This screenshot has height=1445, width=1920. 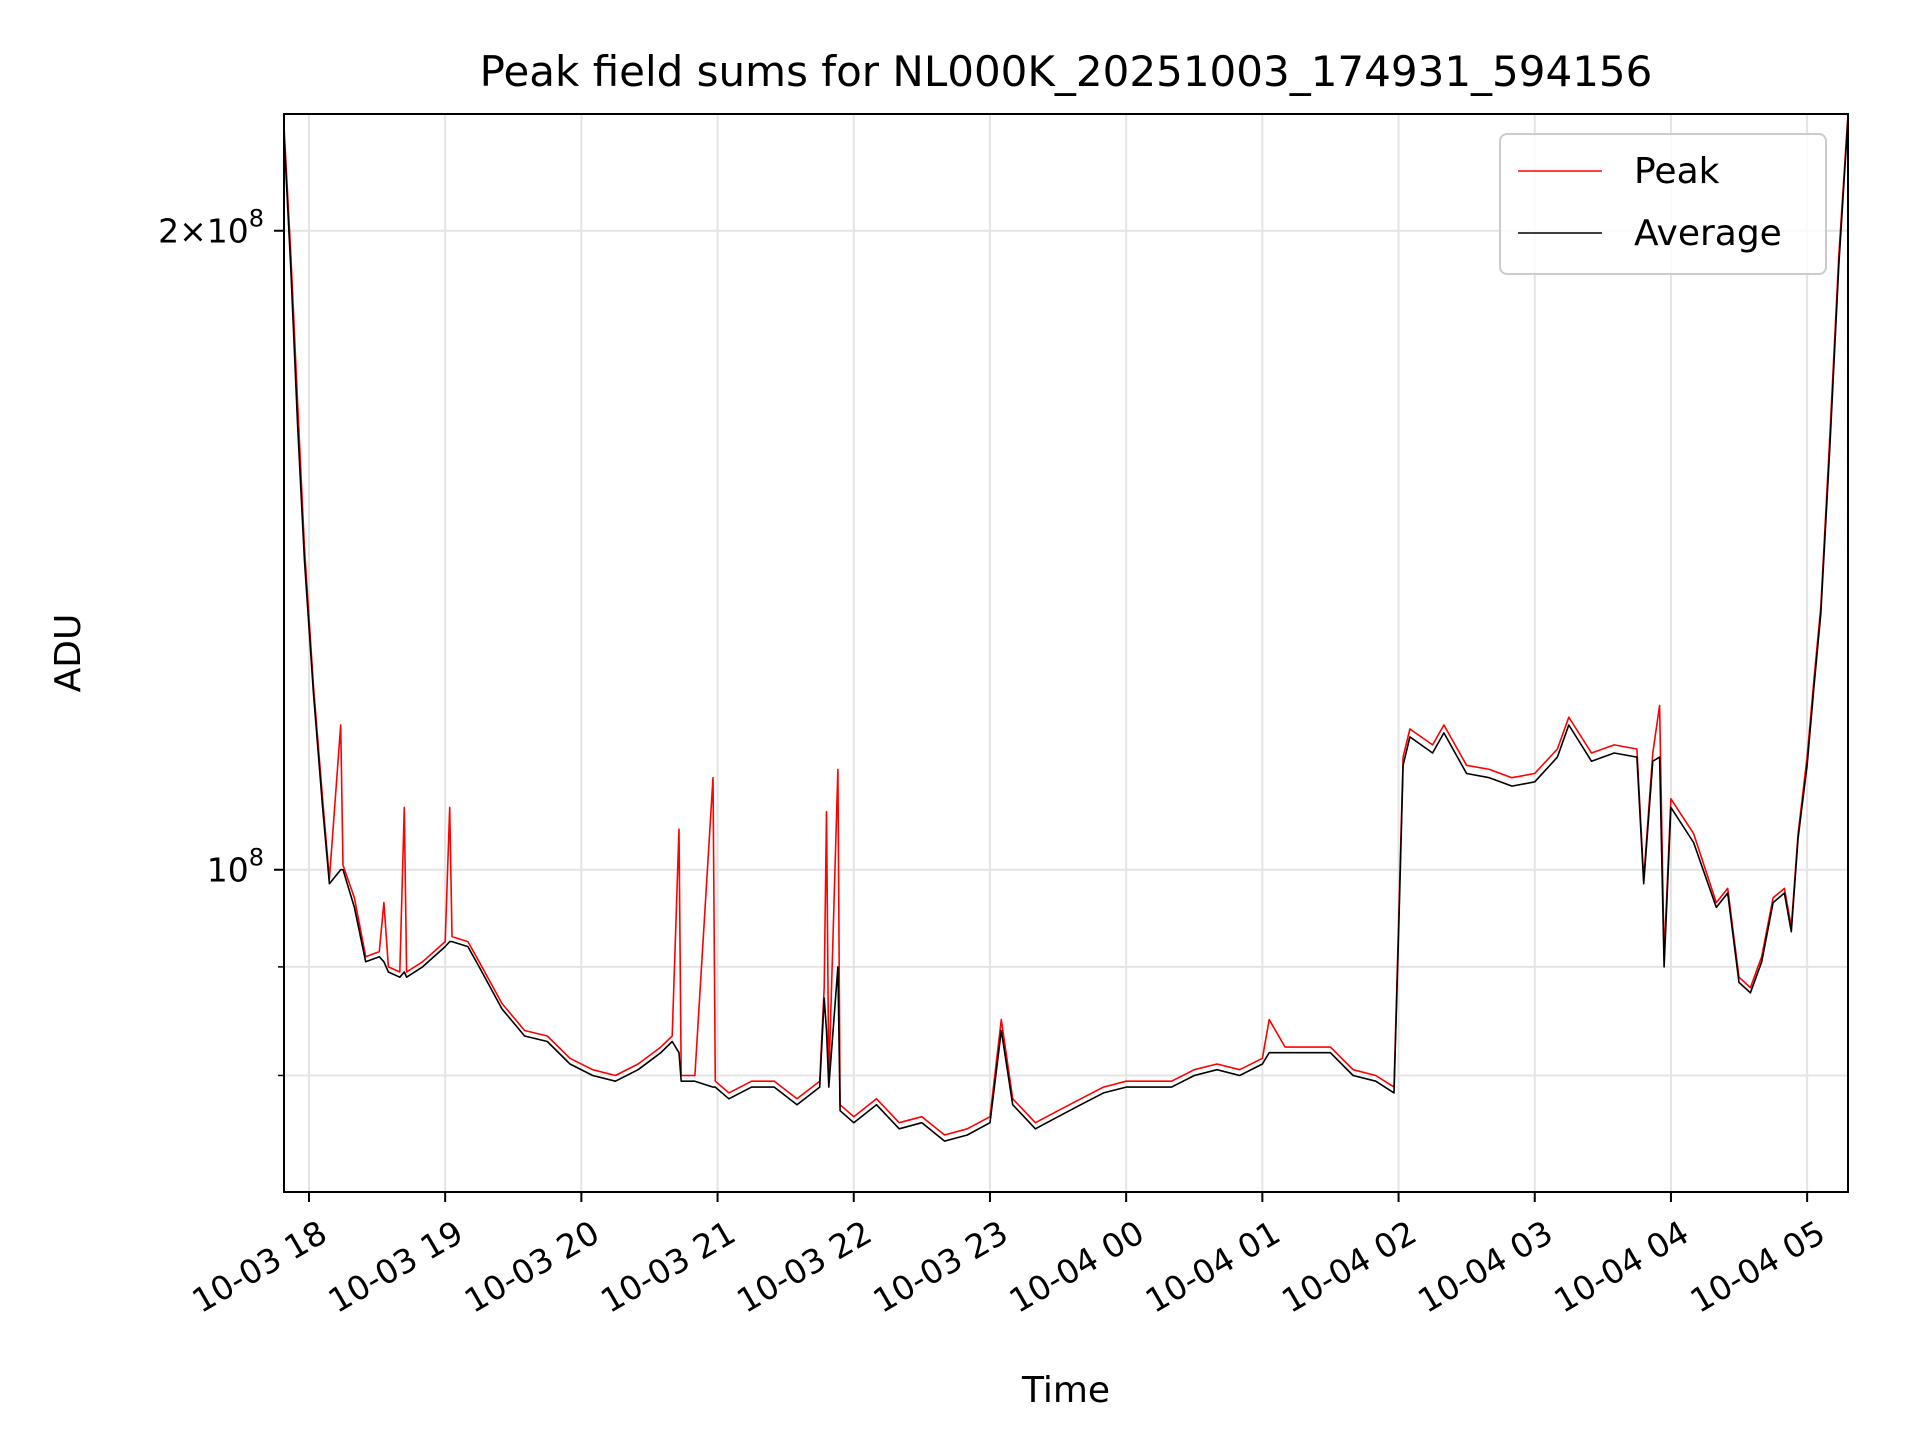 I want to click on legend-label-average: Average, so click(x=1708, y=233).